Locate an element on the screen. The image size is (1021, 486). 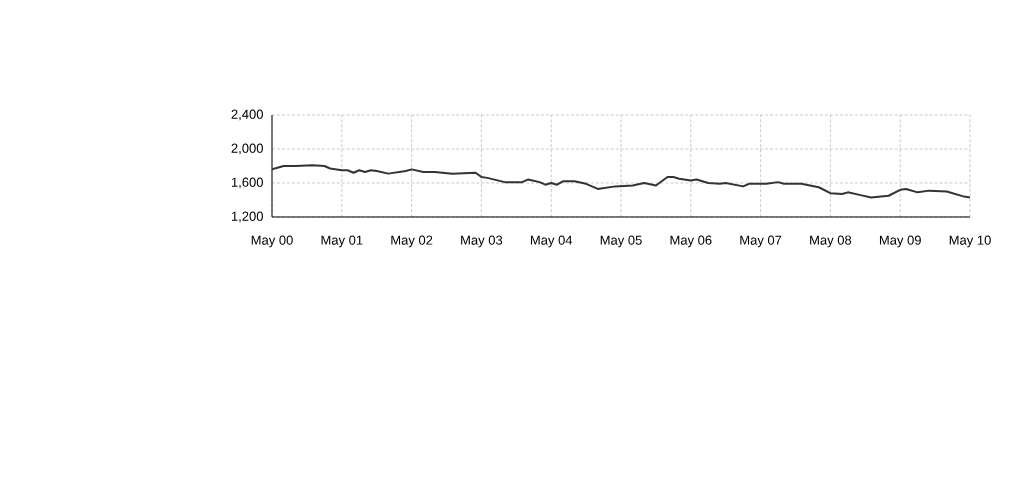
x-tick-label: May 04 is located at coordinates (551, 241).